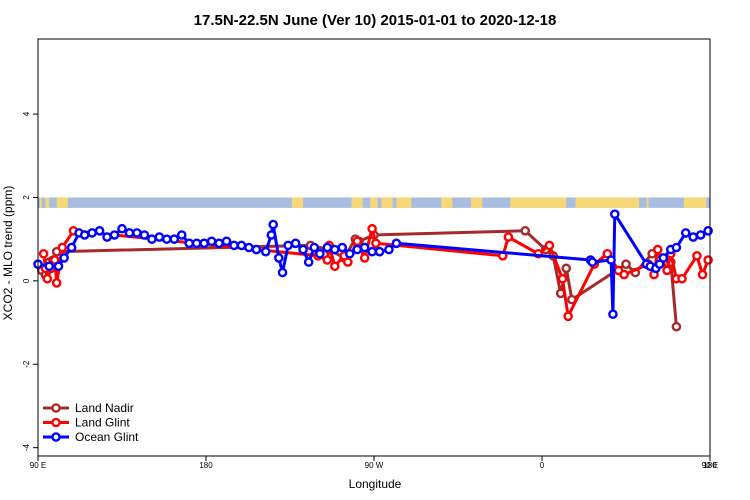 This screenshot has width=750, height=500. Describe the element at coordinates (374, 465) in the screenshot. I see `x-tick-label: 90 W` at that location.